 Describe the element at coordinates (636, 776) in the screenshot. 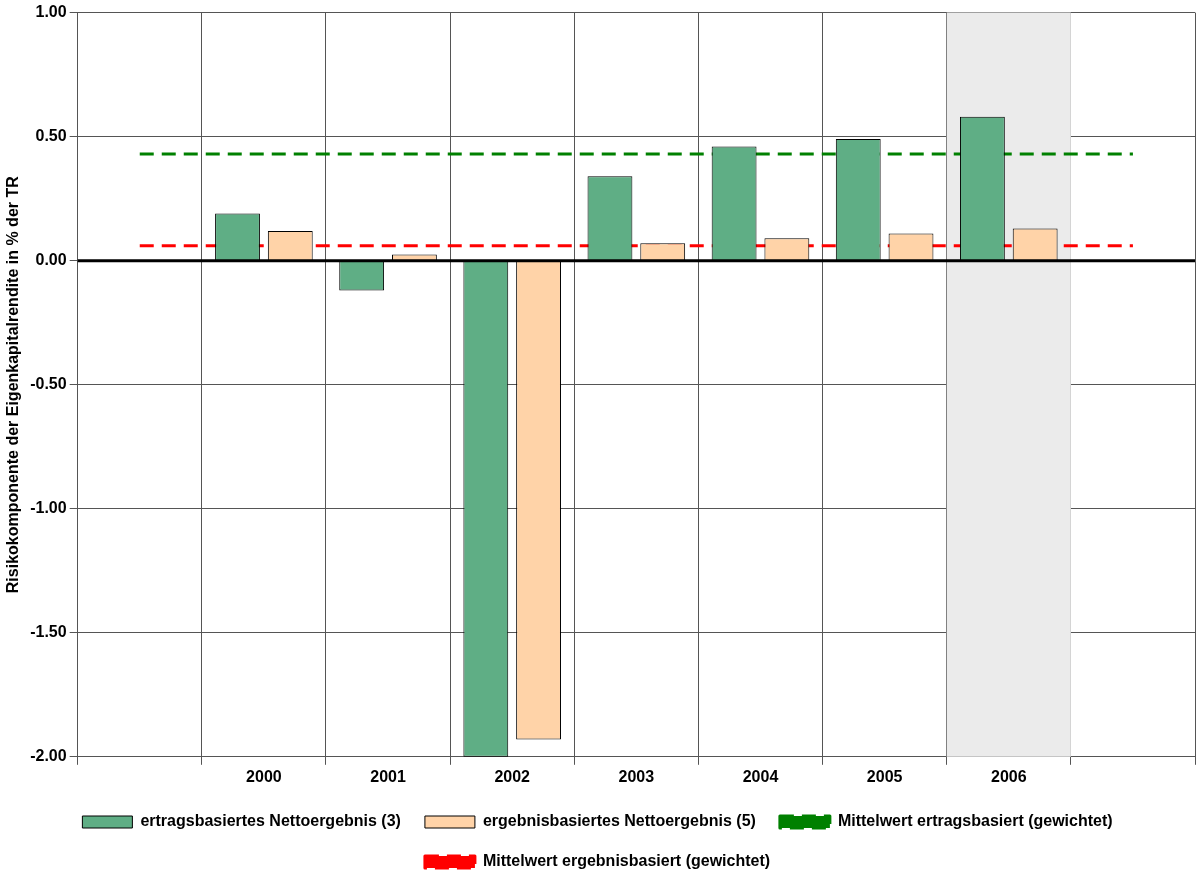

I see `x-tick-label: 2003` at that location.